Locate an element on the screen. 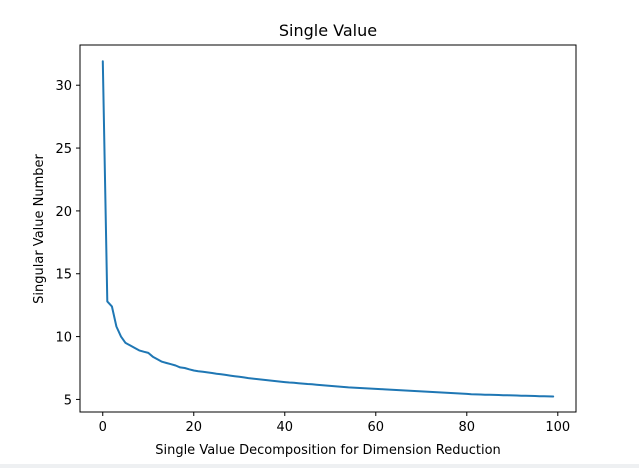 Image resolution: width=639 pixels, height=468 pixels. window-bottom-strip is located at coordinates (319, 466).